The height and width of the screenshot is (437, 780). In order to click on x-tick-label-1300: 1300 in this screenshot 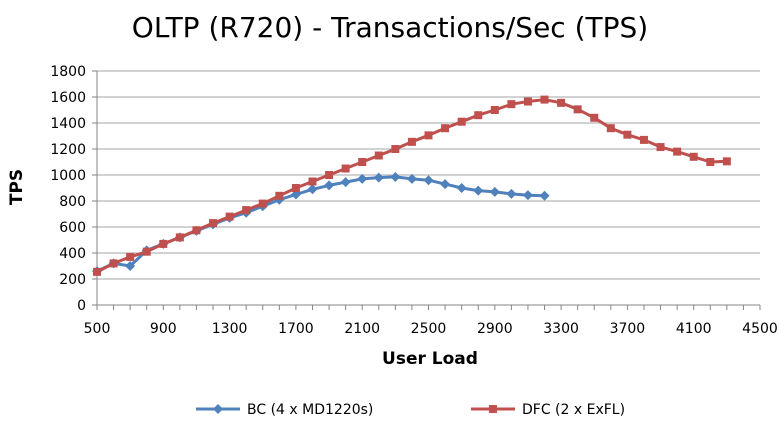, I will do `click(230, 329)`.